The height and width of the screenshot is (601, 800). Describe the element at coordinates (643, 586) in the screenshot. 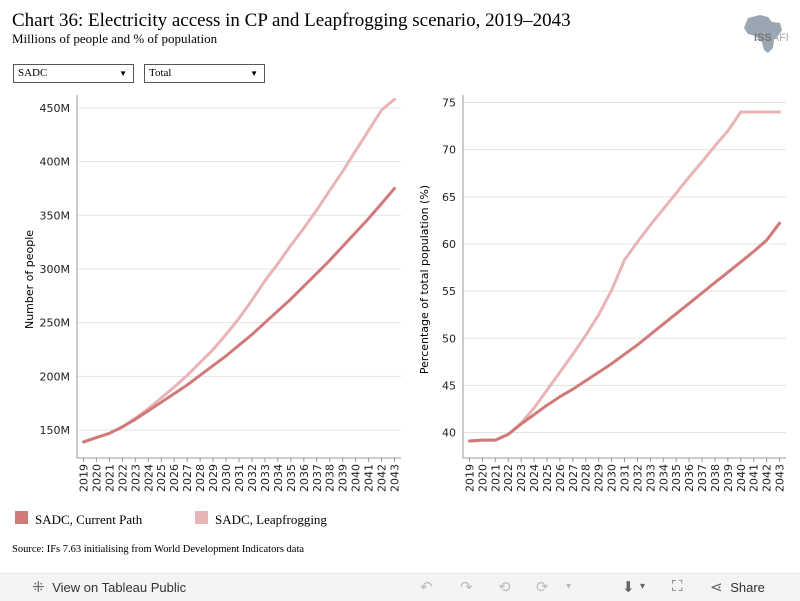

I see `download-menu-chevron-icon: ▾` at that location.